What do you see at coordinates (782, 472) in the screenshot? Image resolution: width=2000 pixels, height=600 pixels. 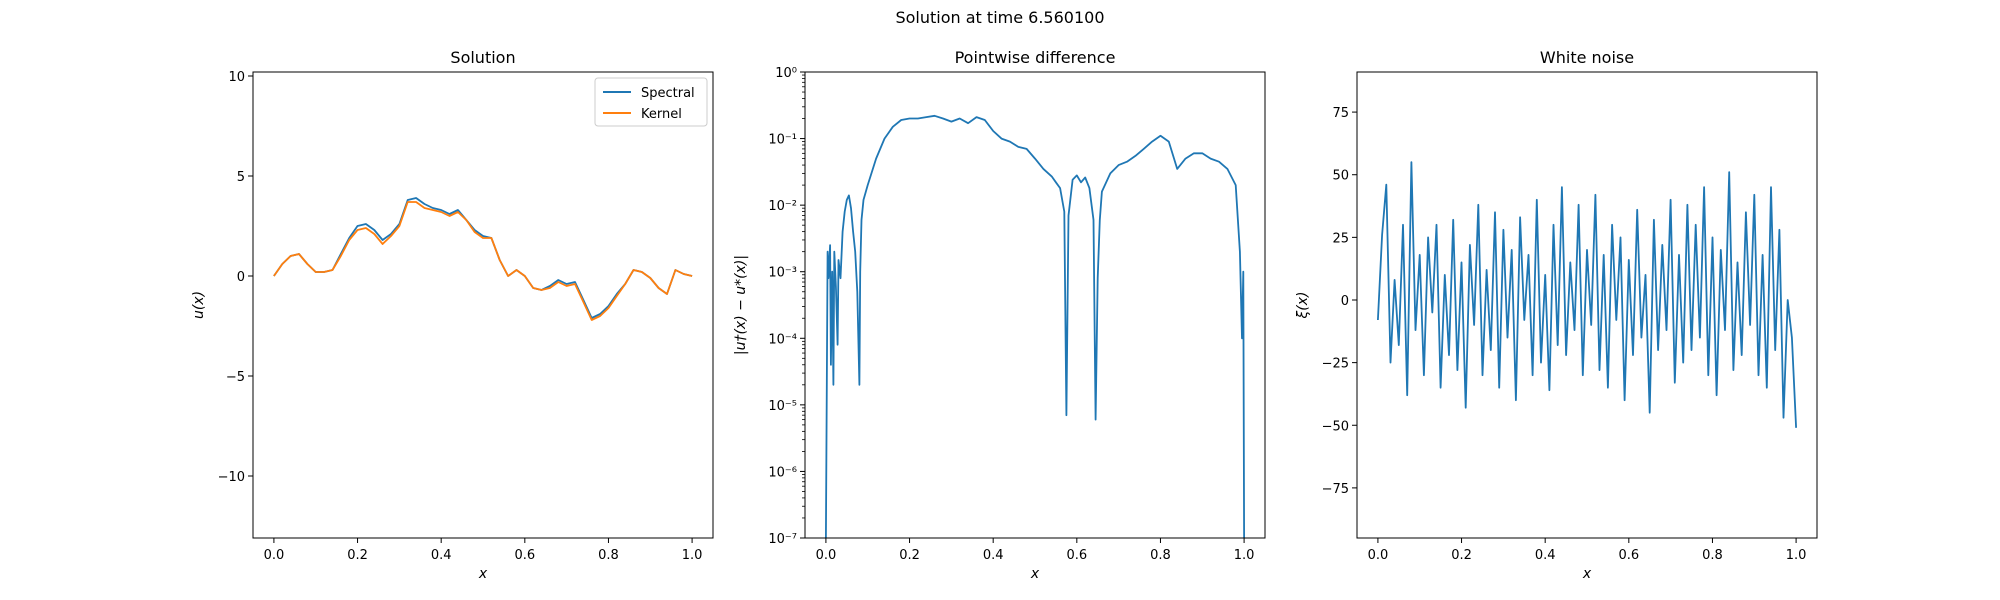 I see `y-tick-label: 10⁻⁶` at bounding box center [782, 472].